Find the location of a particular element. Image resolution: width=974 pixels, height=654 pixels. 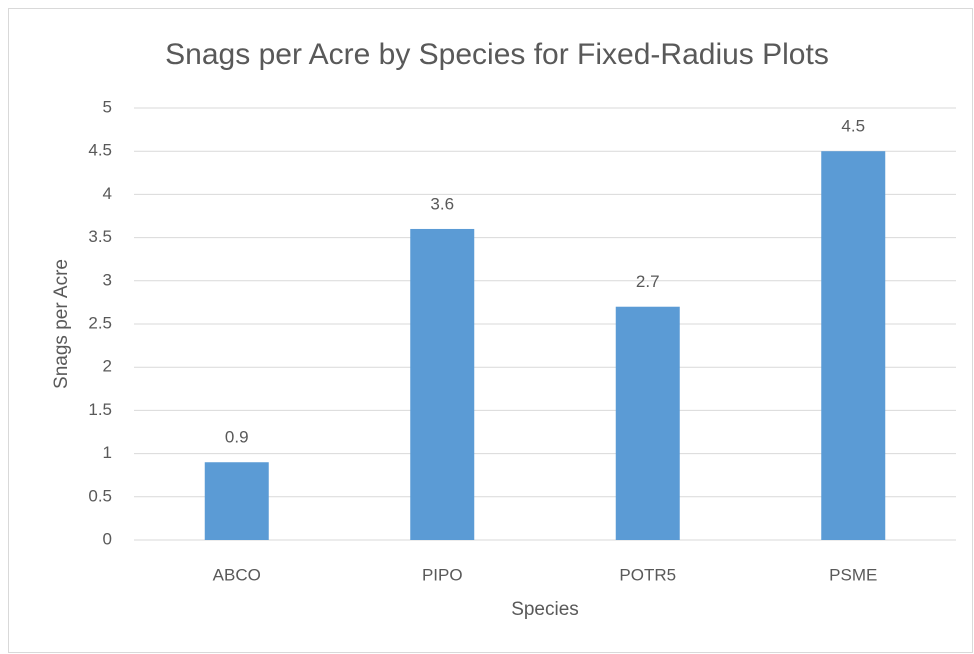

y-tick-label: 1 is located at coordinates (107, 452).